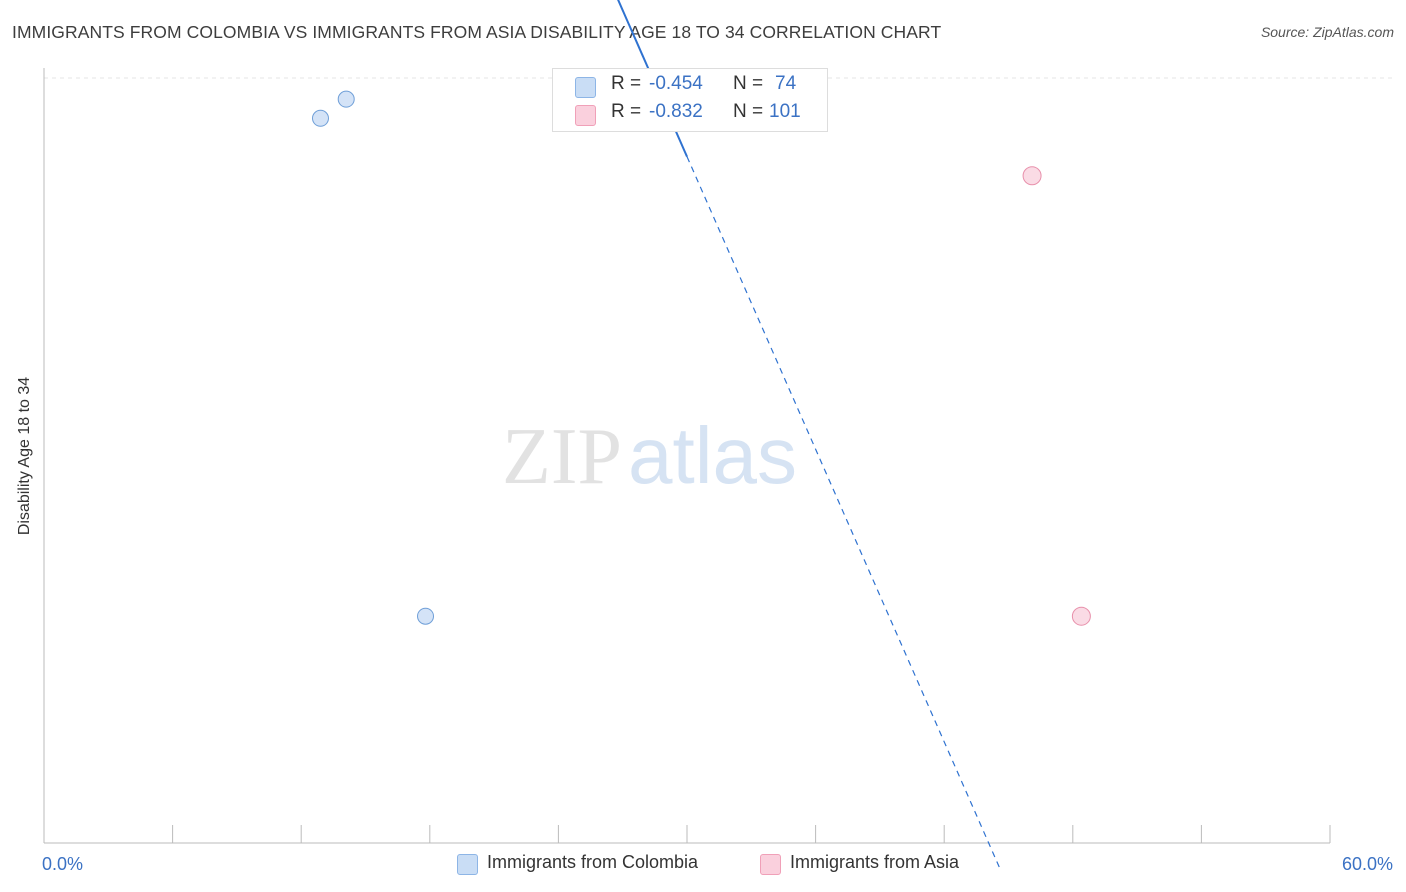 This screenshot has width=1406, height=892. Describe the element at coordinates (585, 115) in the screenshot. I see `stats-swatch-asia` at that location.